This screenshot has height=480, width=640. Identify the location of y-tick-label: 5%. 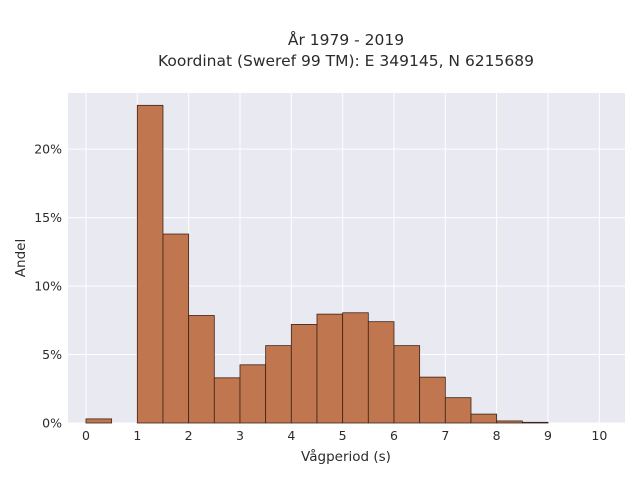
(52, 354).